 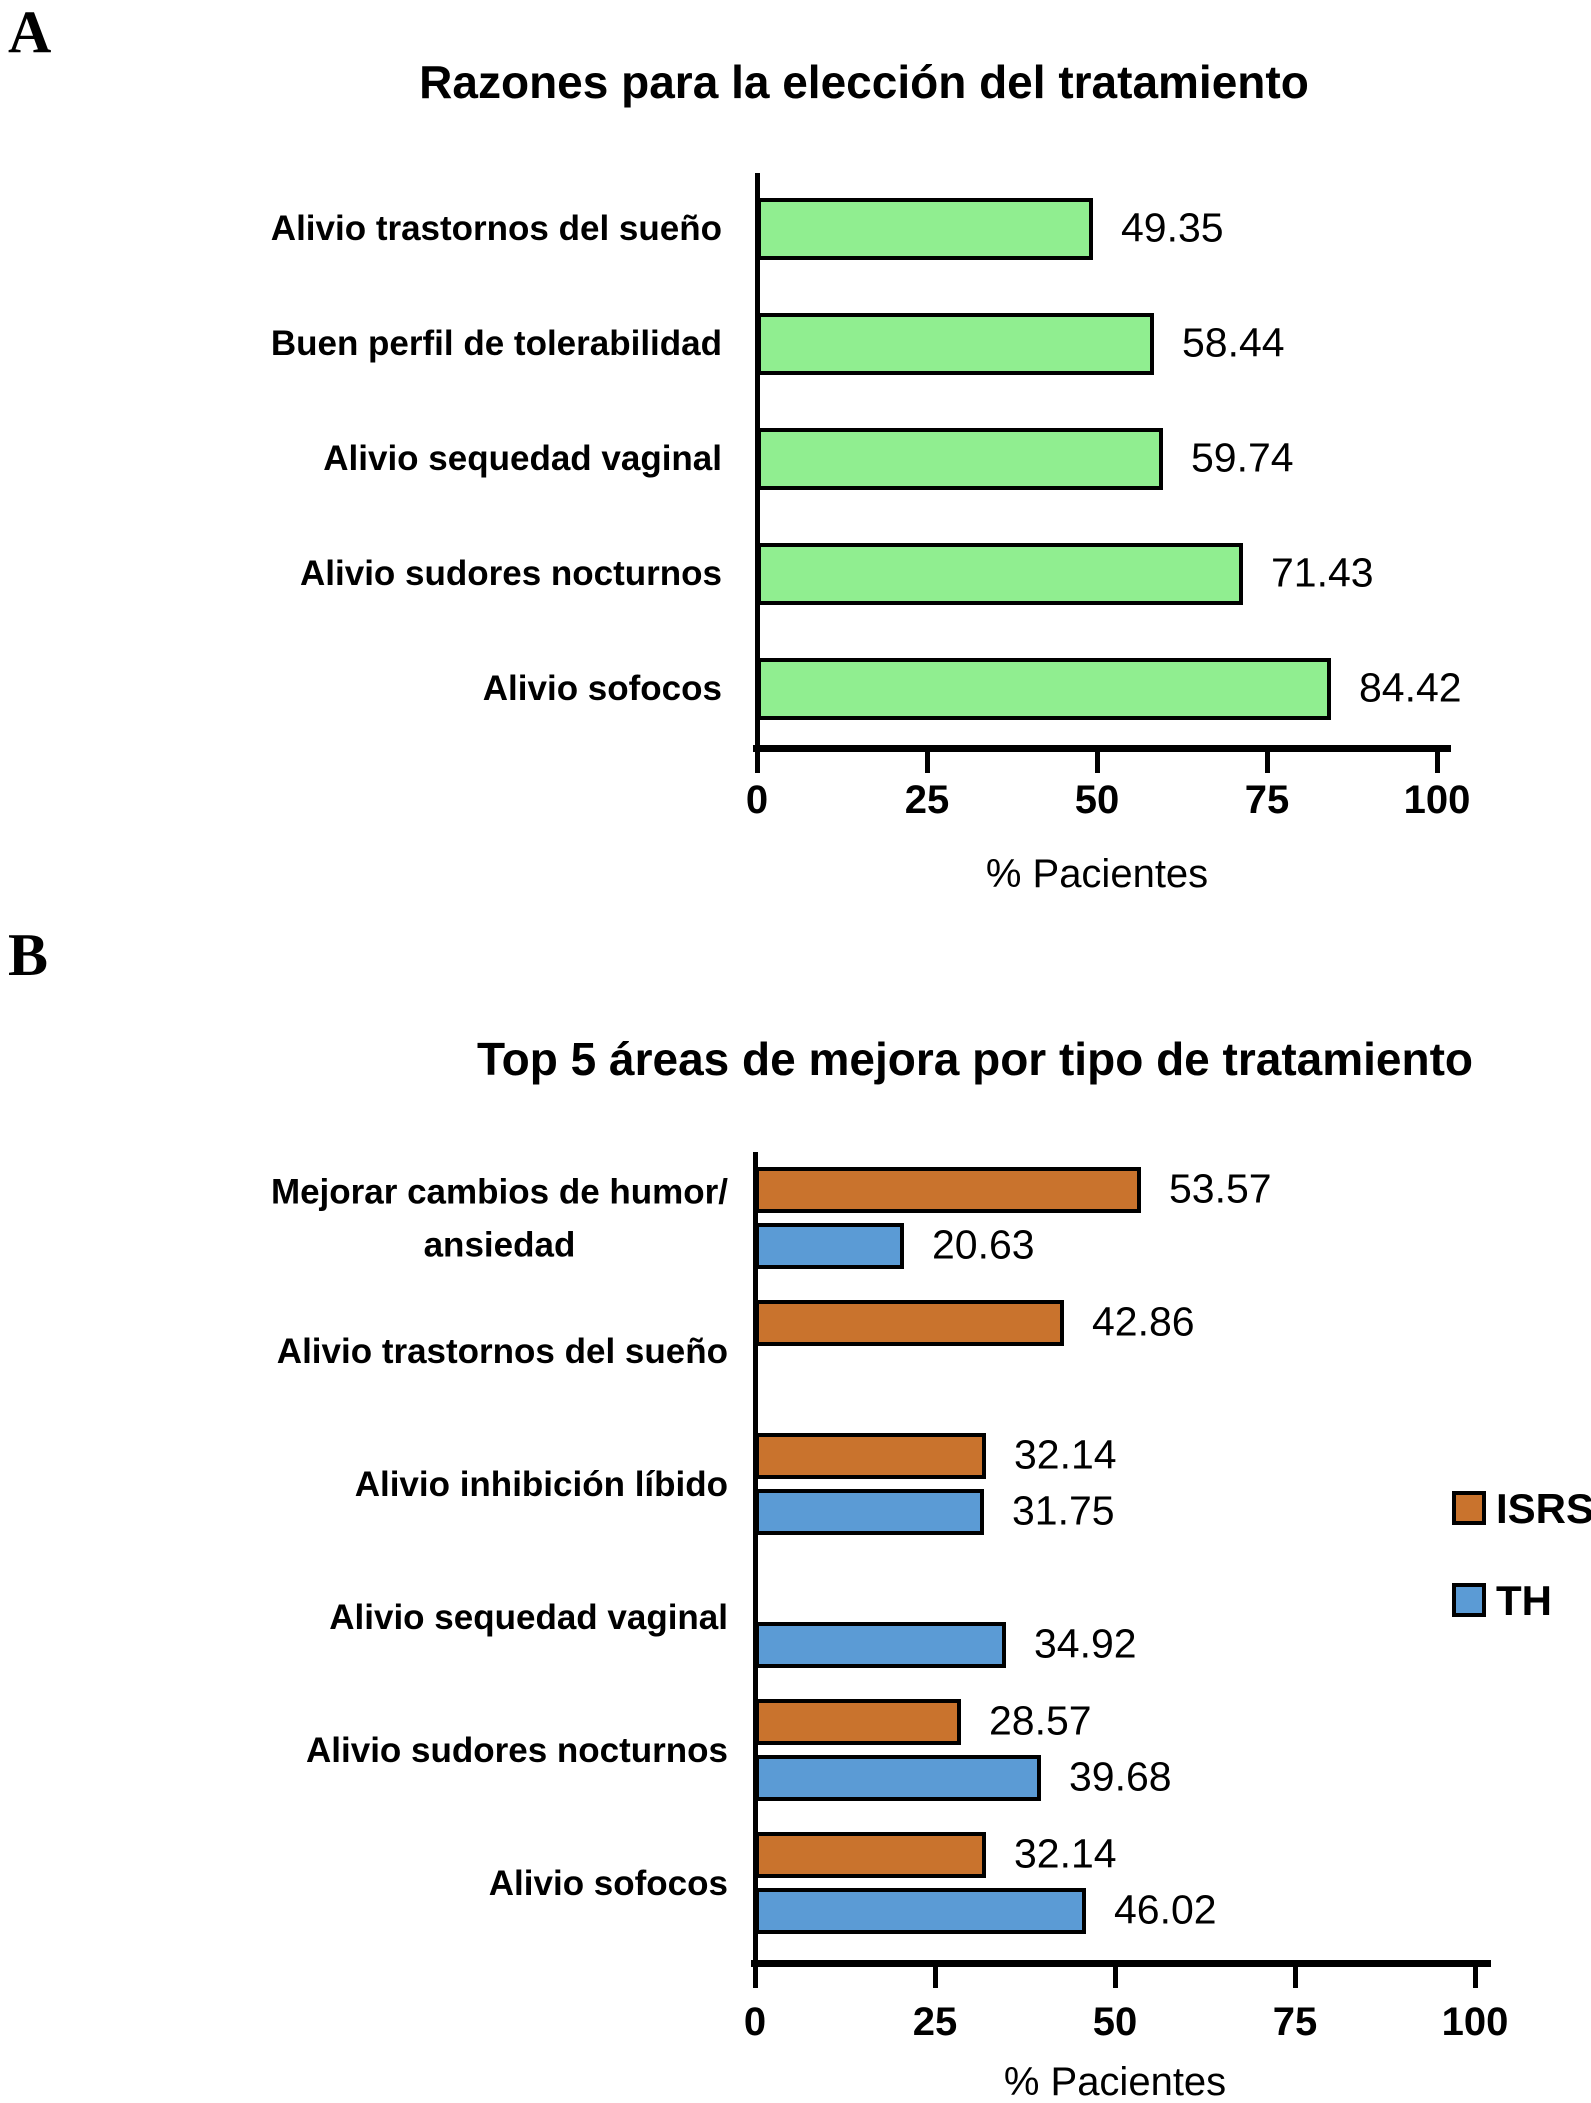 What do you see at coordinates (499, 1219) in the screenshot?
I see `category-label: Mejorar cambios de humor/ansiedad` at bounding box center [499, 1219].